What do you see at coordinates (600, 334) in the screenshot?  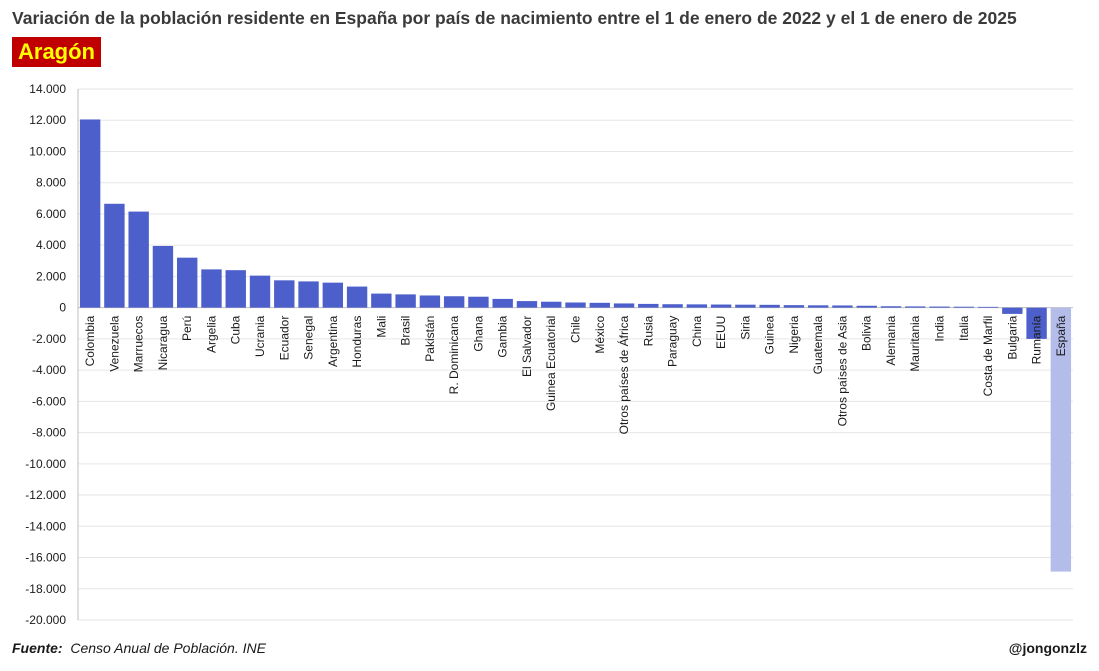 I see `category-label: México` at bounding box center [600, 334].